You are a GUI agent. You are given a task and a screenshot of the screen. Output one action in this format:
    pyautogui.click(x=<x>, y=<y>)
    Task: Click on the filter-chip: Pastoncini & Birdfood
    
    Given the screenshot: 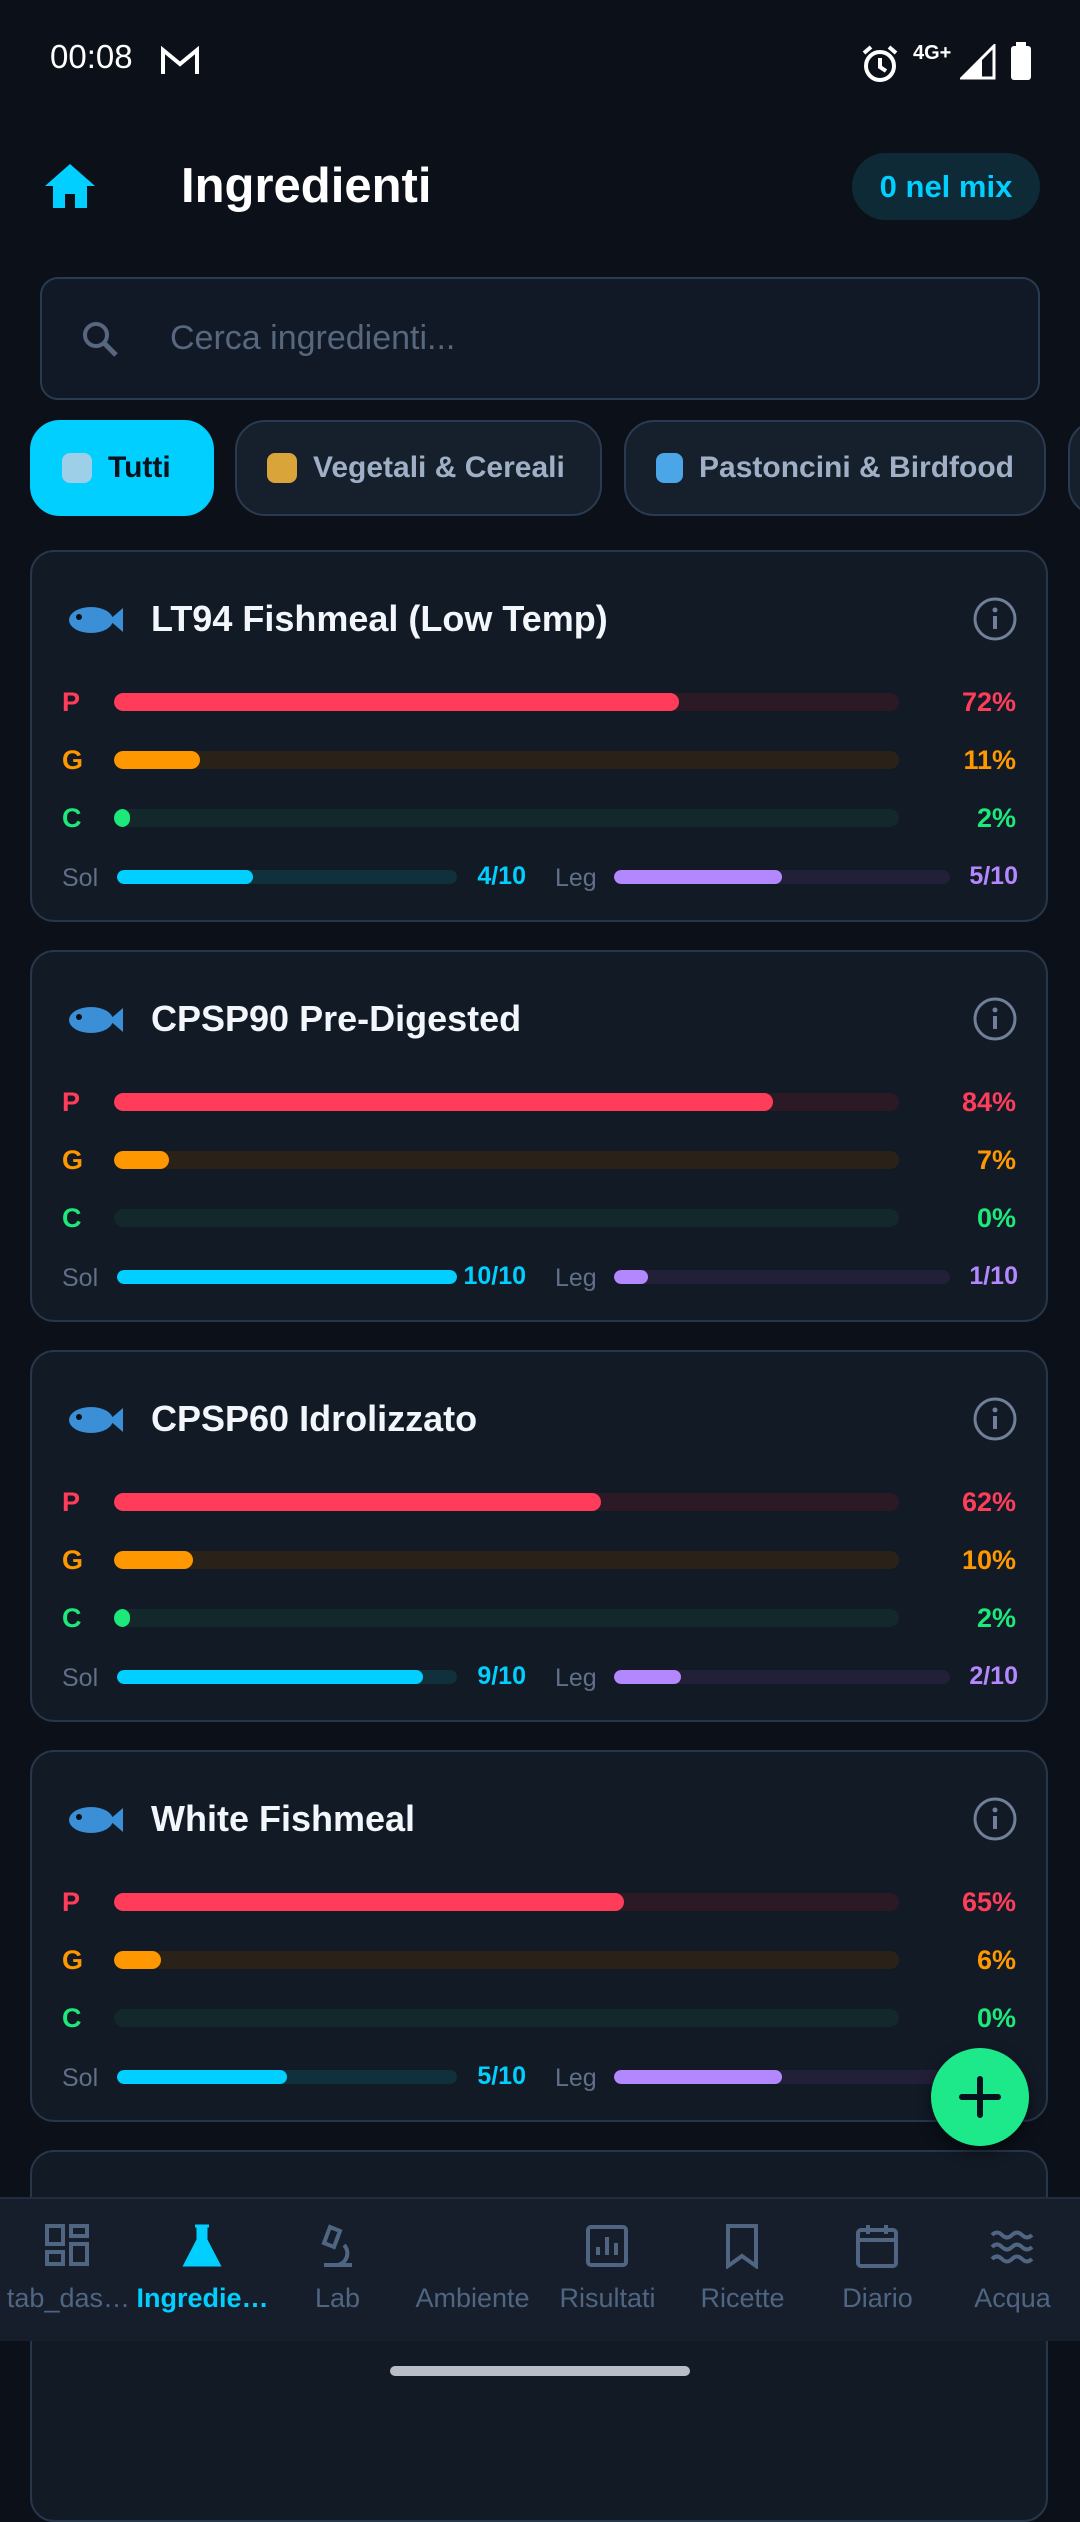 What is the action you would take?
    pyautogui.click(x=835, y=468)
    